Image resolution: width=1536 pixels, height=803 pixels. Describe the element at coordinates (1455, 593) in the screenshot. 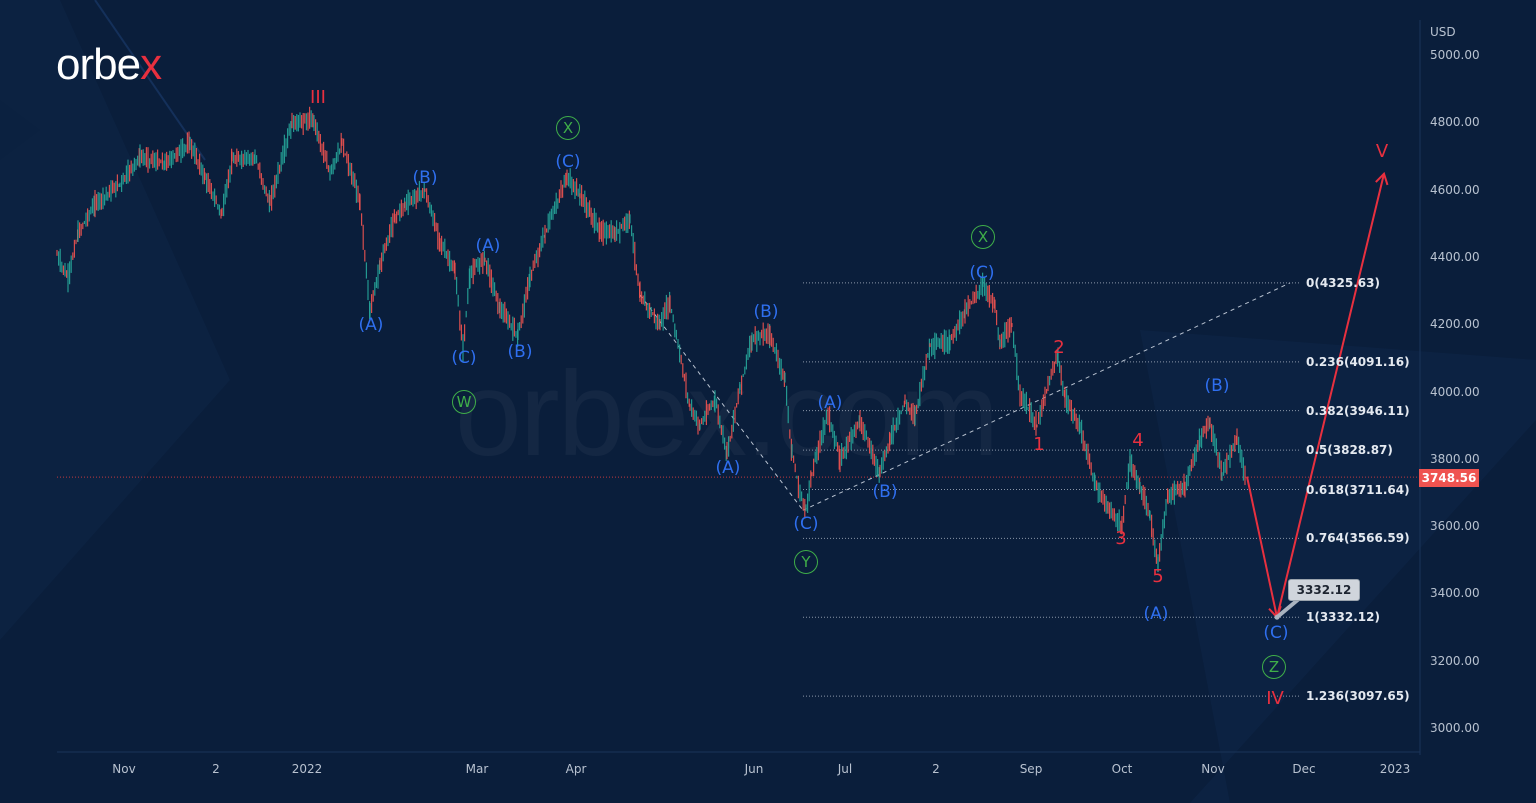

I see `y-tick-label: 3400.00` at that location.